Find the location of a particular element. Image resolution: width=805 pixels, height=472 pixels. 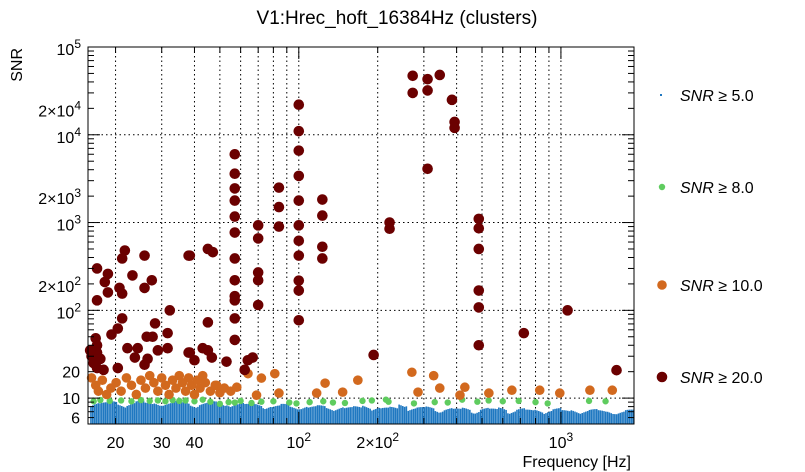

y-tick-label: 2×10⁴ is located at coordinates (59, 109).